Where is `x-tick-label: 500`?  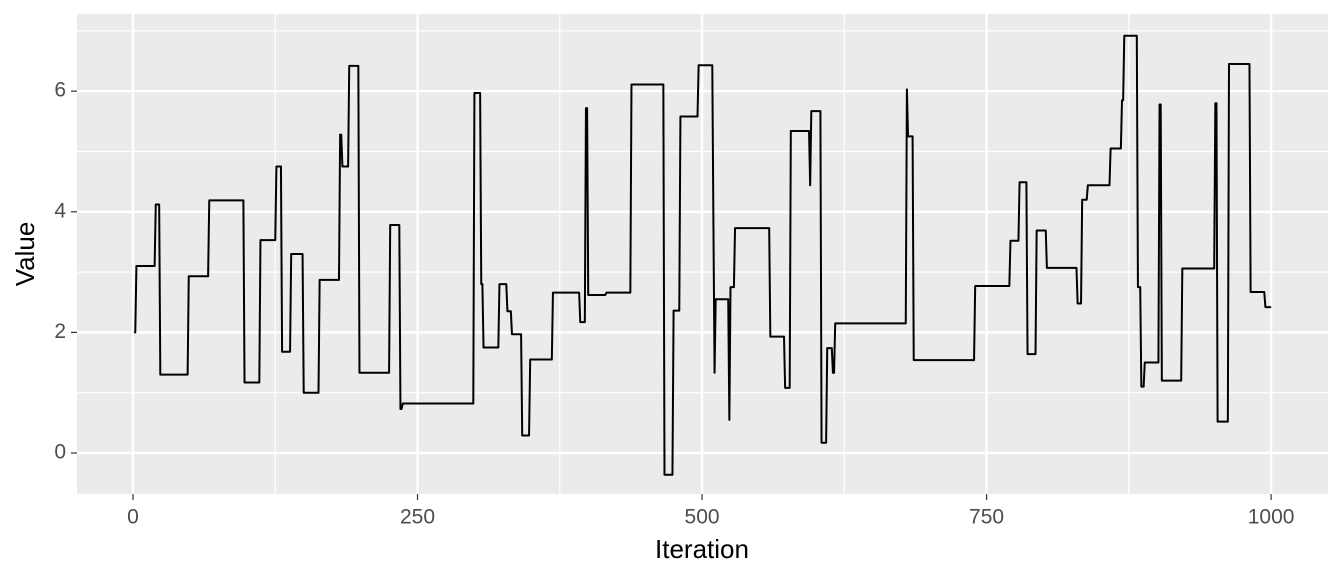
x-tick-label: 500 is located at coordinates (702, 517).